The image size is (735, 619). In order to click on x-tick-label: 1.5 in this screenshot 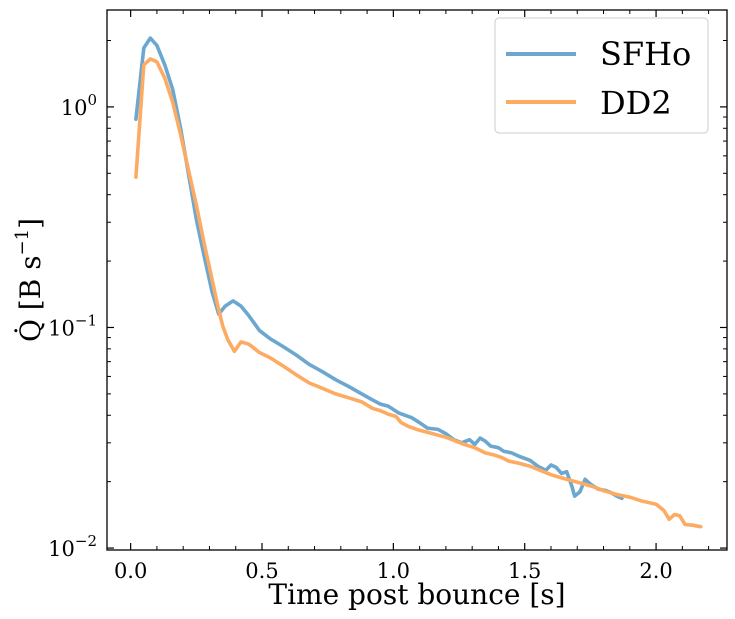, I will do `click(524, 571)`.